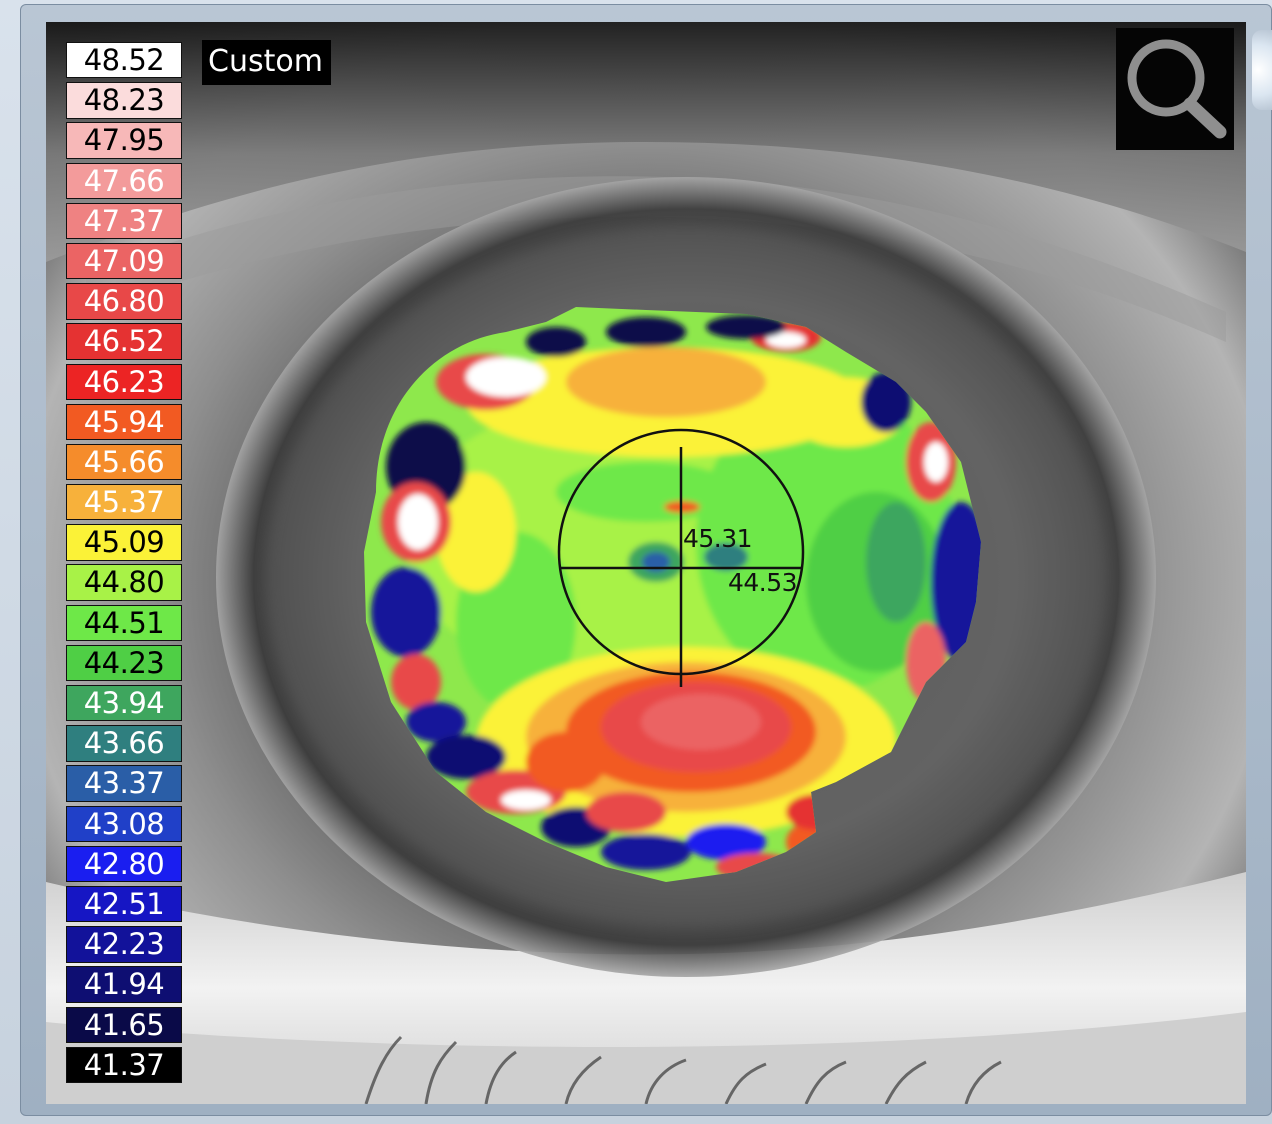 The image size is (1272, 1124). What do you see at coordinates (124, 180) in the screenshot?
I see `legend-item: 47.66` at bounding box center [124, 180].